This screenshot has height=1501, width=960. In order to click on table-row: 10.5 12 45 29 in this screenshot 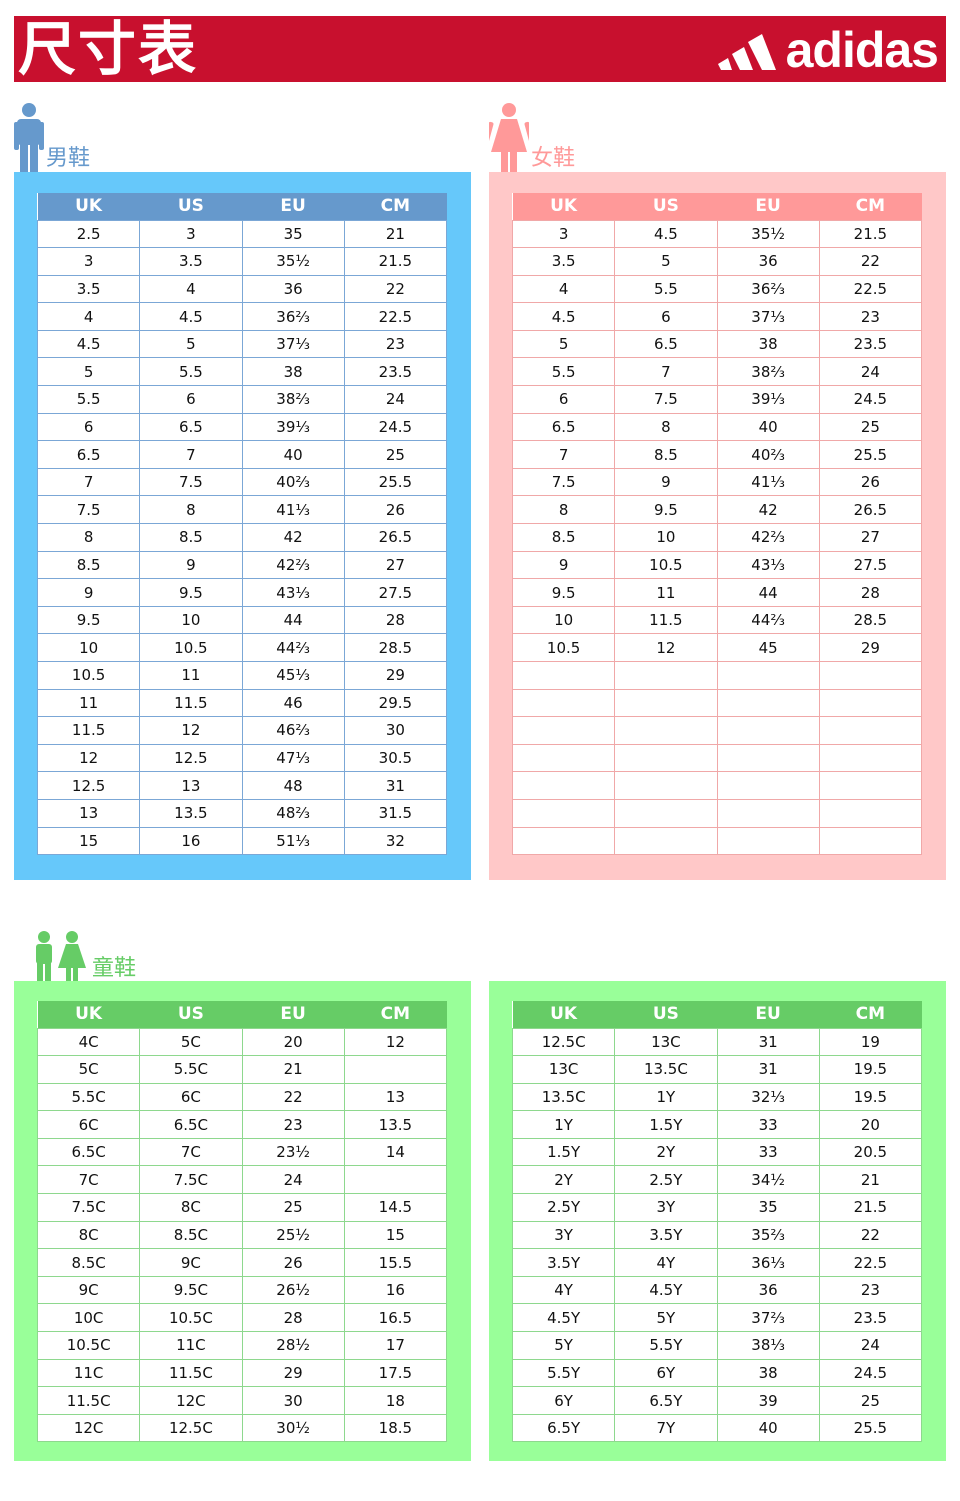, I will do `click(717, 647)`.